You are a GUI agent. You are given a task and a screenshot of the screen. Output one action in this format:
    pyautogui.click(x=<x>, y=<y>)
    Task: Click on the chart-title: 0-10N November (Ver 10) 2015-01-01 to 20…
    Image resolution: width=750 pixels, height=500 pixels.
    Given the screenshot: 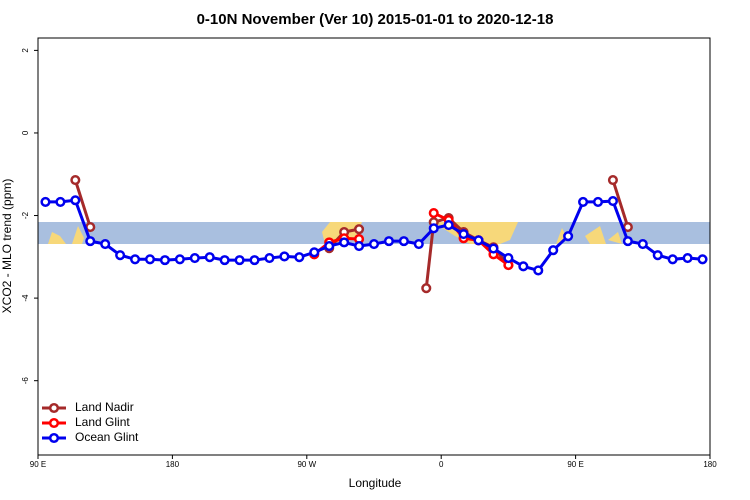 What is the action you would take?
    pyautogui.click(x=375, y=19)
    